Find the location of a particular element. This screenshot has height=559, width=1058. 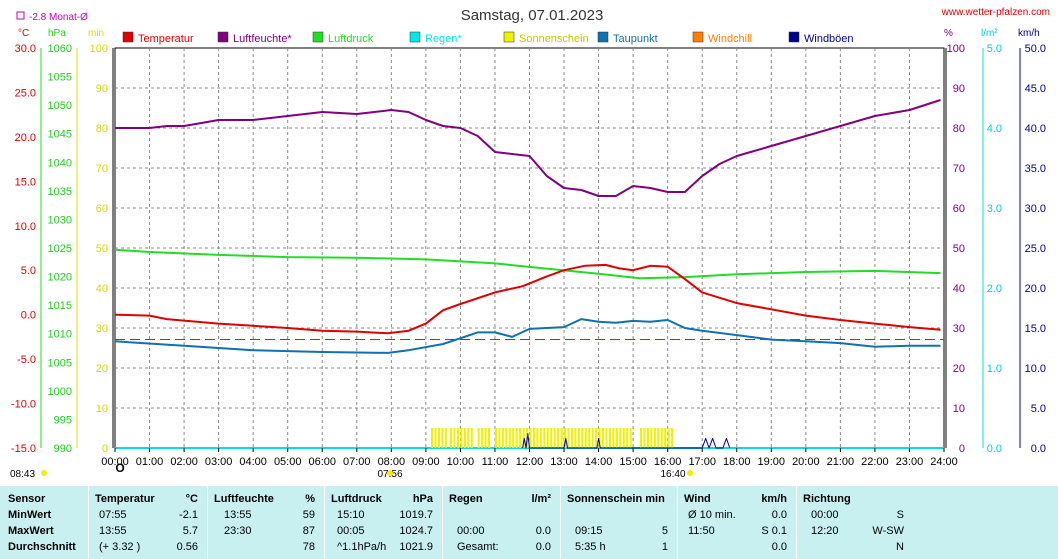

temperature-tick-label: 30.0 is located at coordinates (25, 49).